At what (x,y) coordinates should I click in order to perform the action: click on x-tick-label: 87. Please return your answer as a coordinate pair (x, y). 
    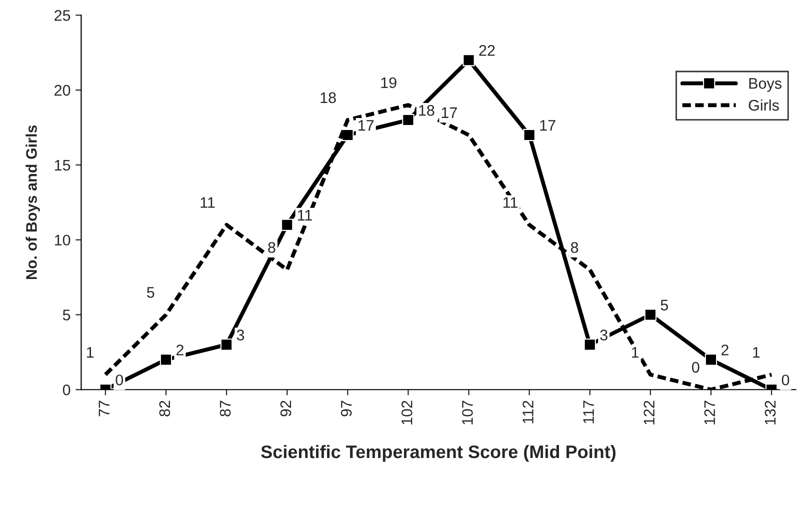
    Looking at the image, I should click on (225, 408).